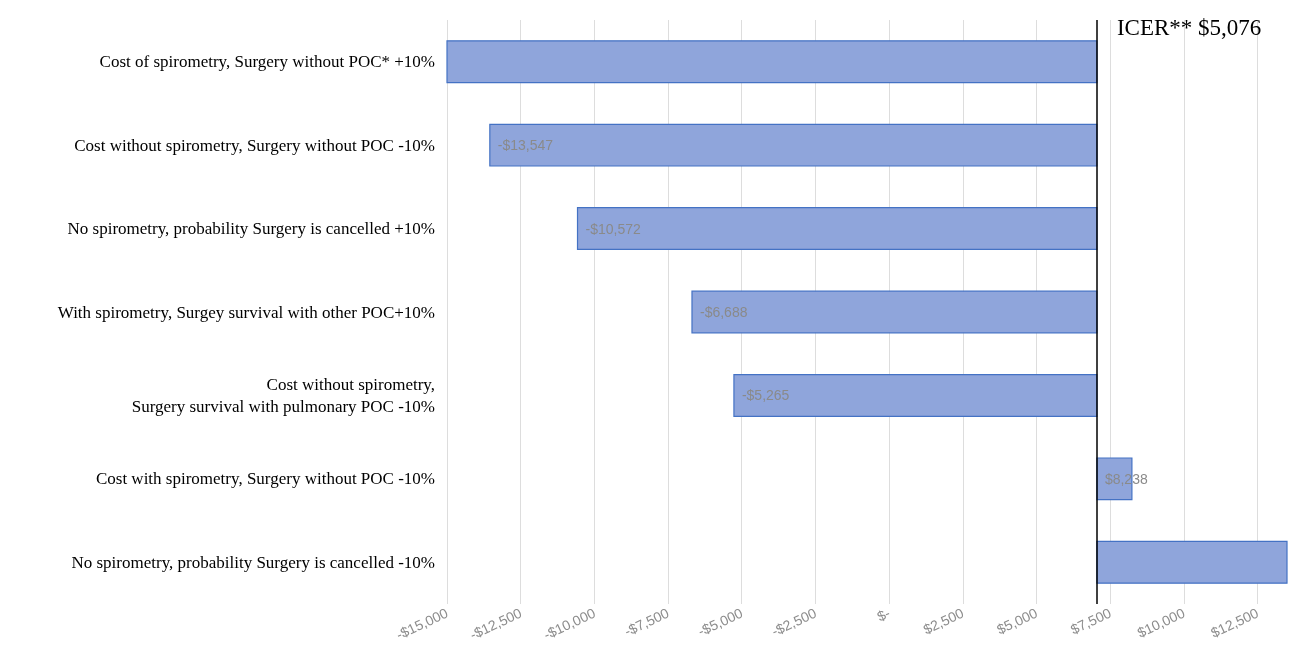 This screenshot has height=662, width=1292. Describe the element at coordinates (265, 479) in the screenshot. I see `y-tick-label: Cost with spirometry, Surgery without POC -10%` at that location.